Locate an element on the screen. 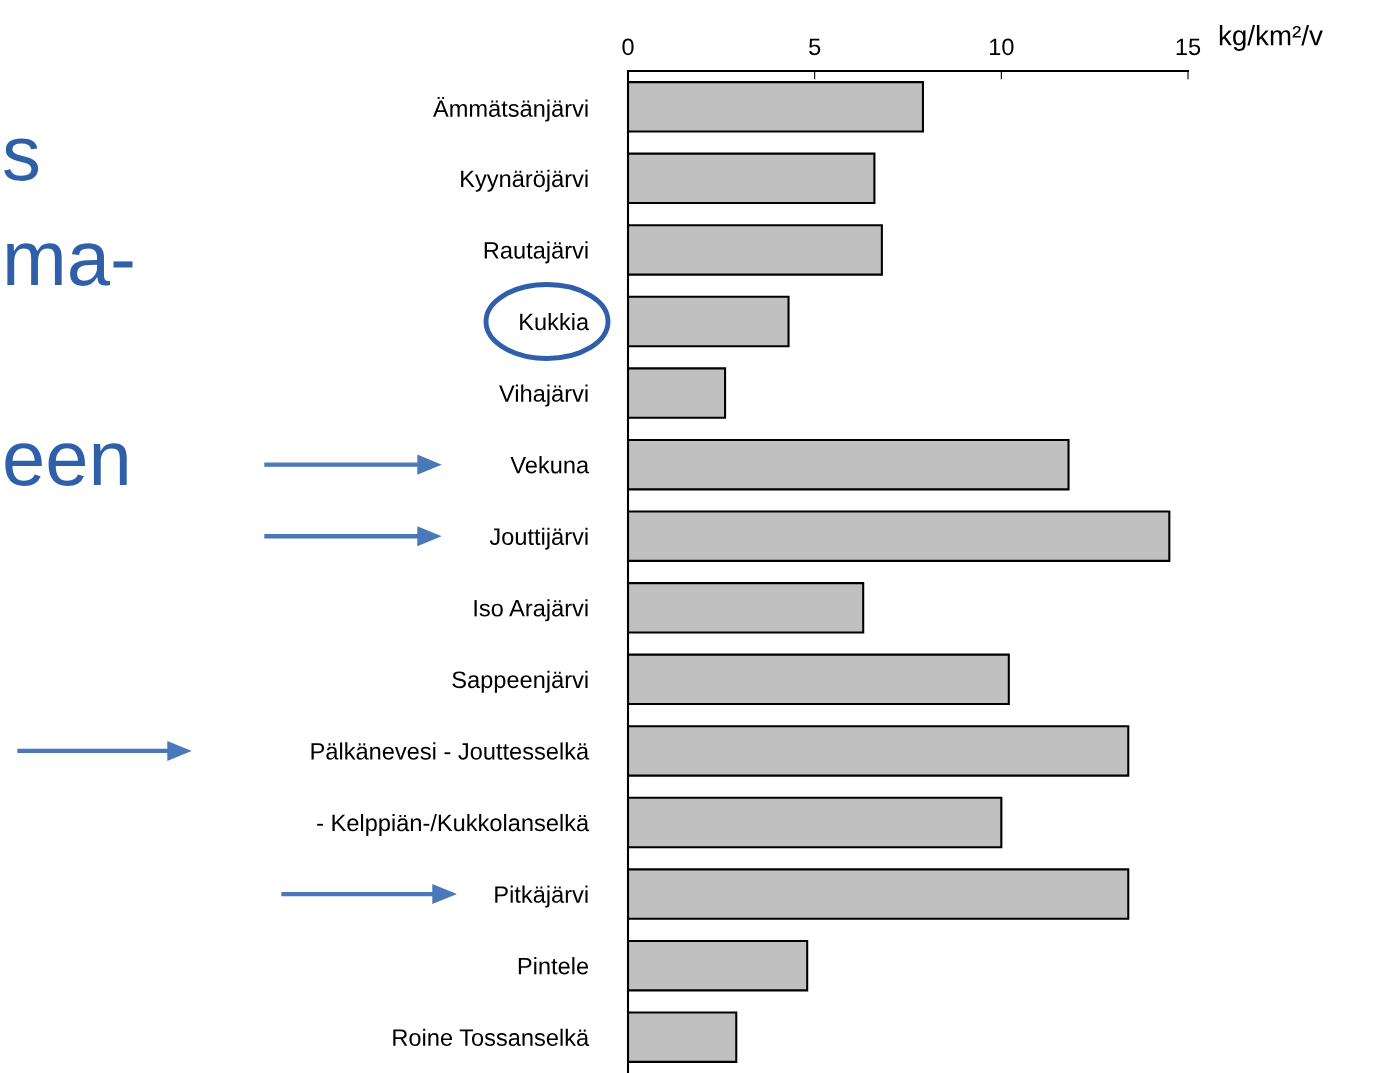 Image resolution: width=1396 pixels, height=1073 pixels. x-tick-label: 15 is located at coordinates (1188, 47).